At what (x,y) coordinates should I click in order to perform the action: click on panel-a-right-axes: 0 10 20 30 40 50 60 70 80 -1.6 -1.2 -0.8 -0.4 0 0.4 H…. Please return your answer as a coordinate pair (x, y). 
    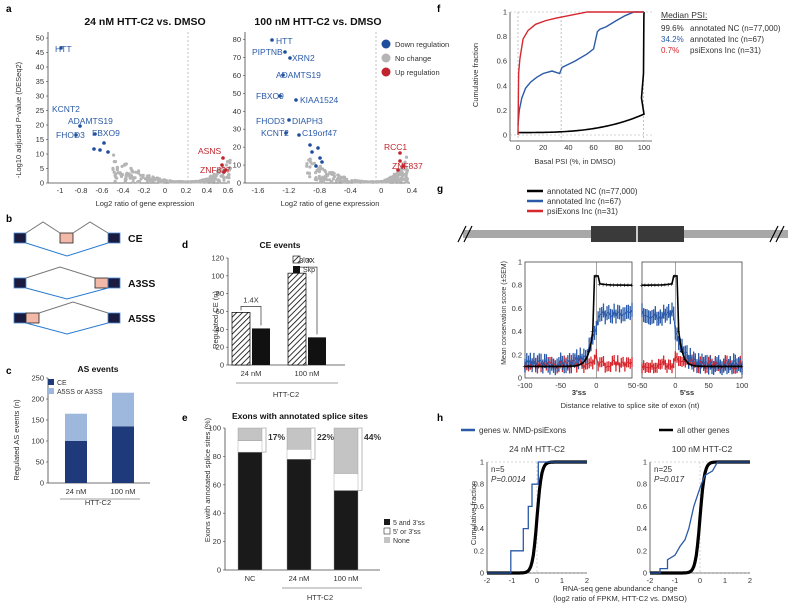
    Looking at the image, I should click on (328, 113).